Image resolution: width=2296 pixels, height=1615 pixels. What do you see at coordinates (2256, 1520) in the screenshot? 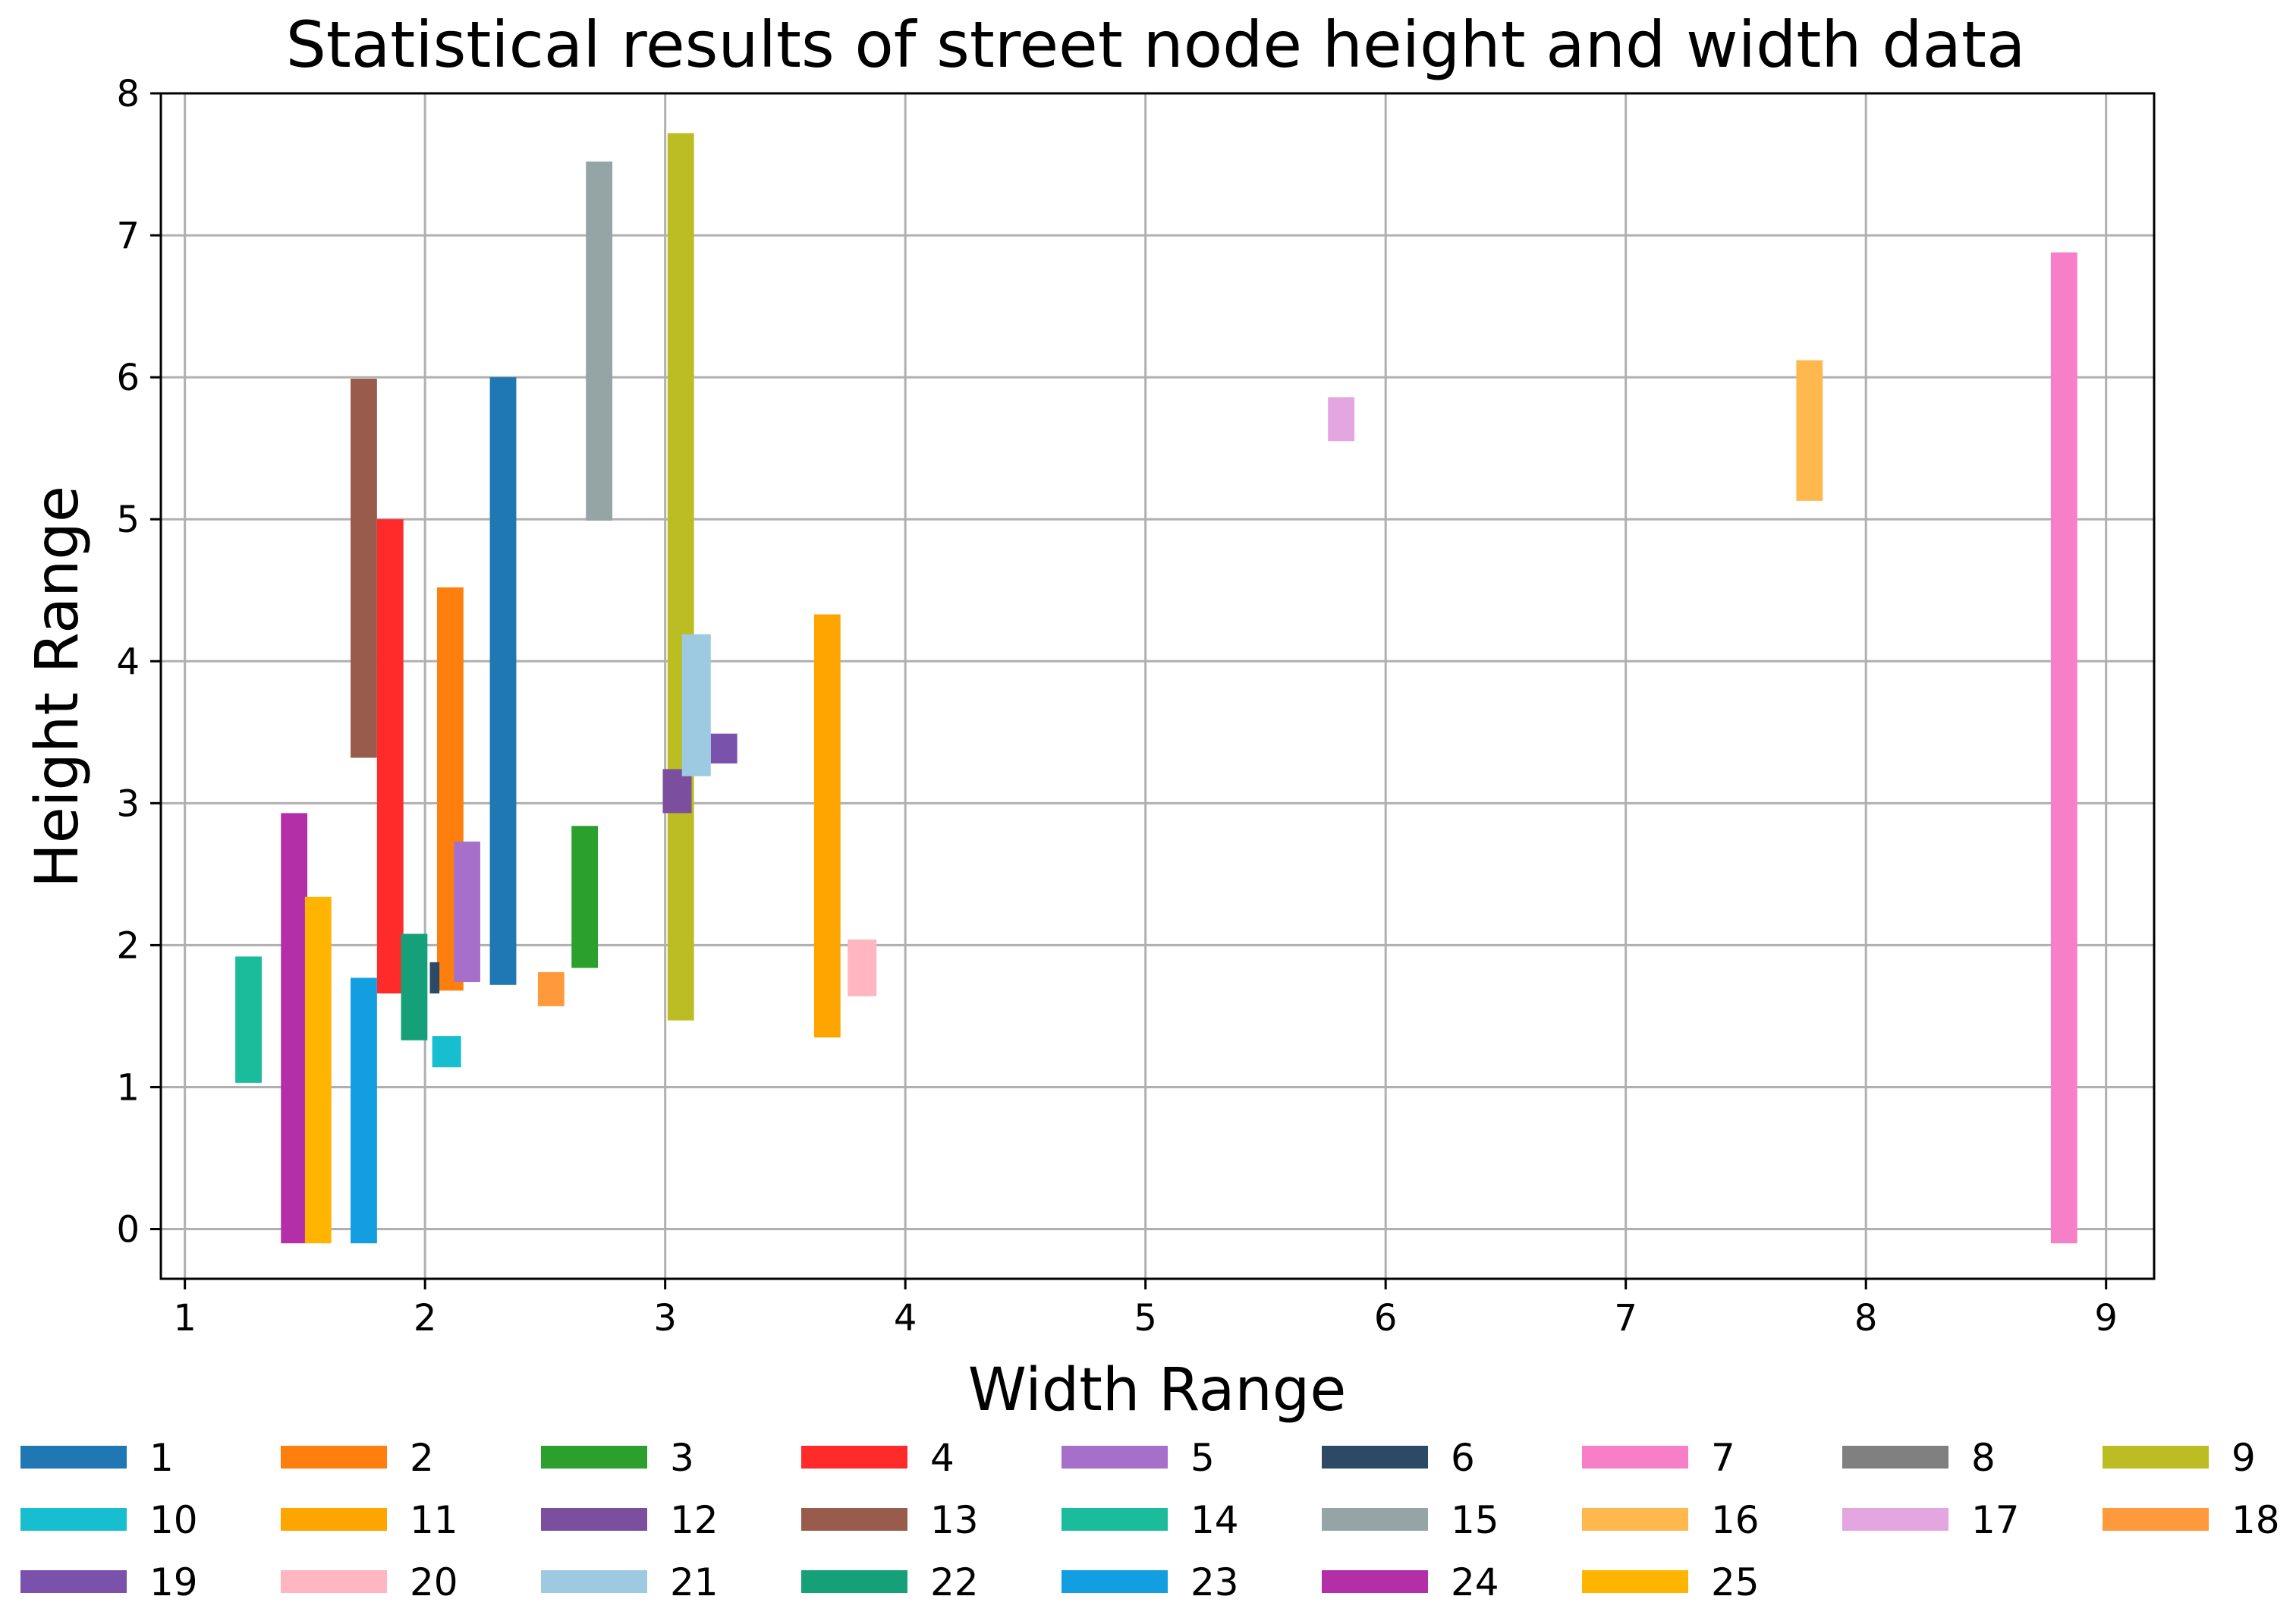
I see `legend-label: 18` at bounding box center [2256, 1520].